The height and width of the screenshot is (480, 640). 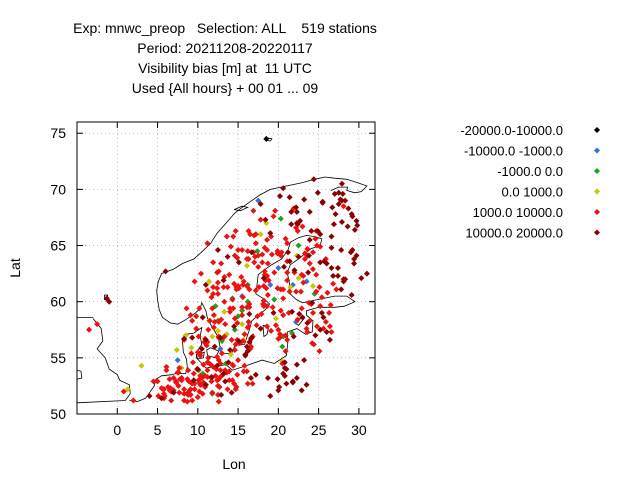 What do you see at coordinates (58, 133) in the screenshot?
I see `y-tick-label: 75` at bounding box center [58, 133].